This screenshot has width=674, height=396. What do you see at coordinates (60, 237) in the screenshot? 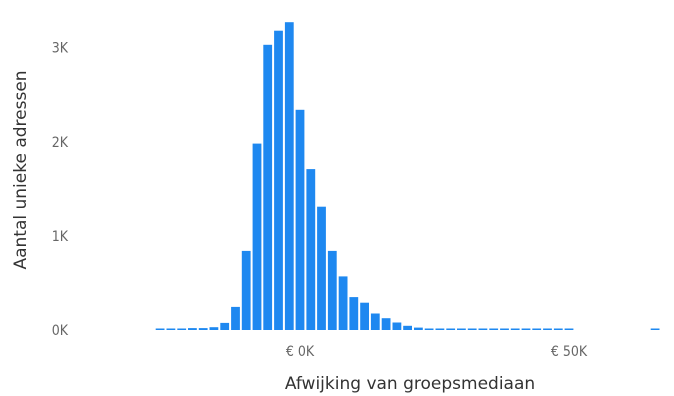
I see `y-tick-label: 1K` at bounding box center [60, 237].